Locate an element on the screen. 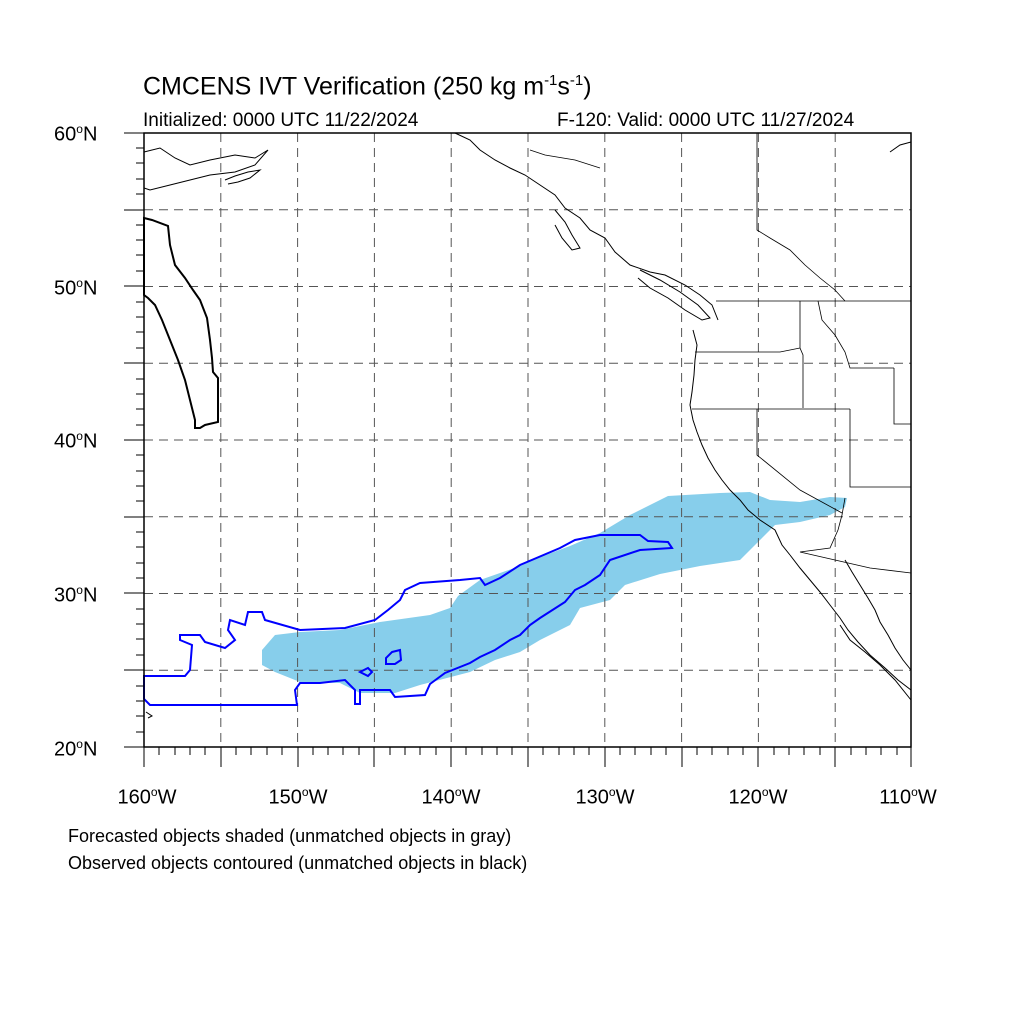 The width and height of the screenshot is (1024, 1024). az-border is located at coordinates (855, 535).